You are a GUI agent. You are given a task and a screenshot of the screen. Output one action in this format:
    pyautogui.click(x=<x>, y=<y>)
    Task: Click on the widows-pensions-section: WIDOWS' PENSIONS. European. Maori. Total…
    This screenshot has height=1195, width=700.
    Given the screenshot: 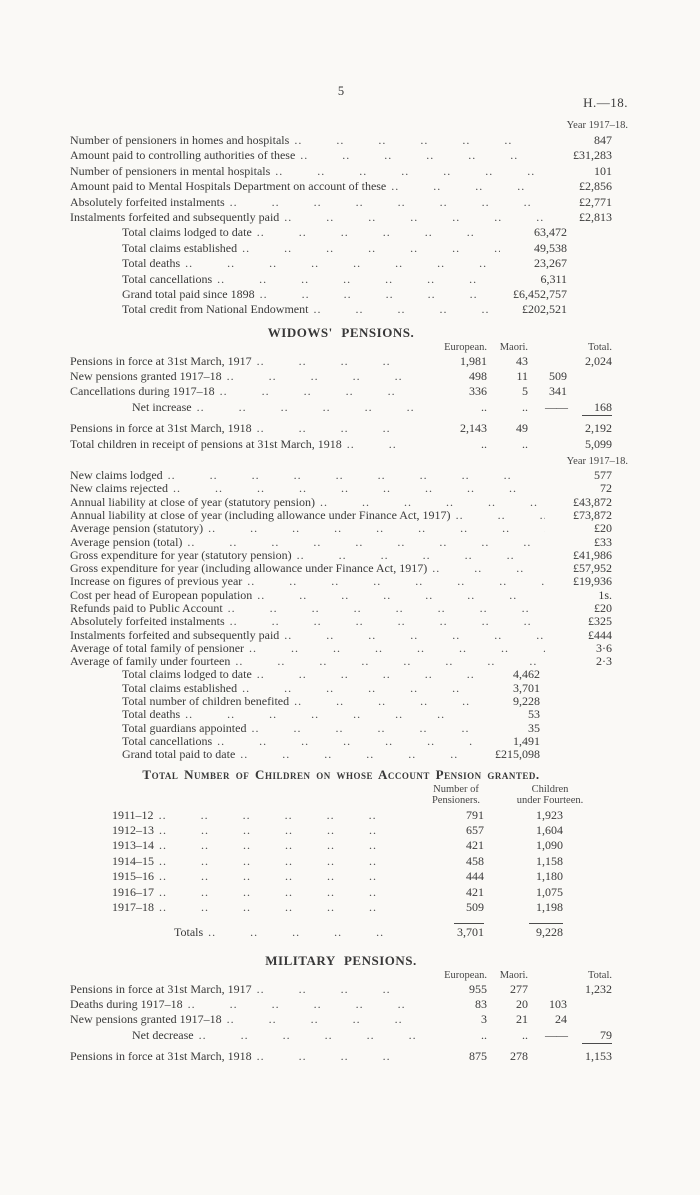 What is the action you would take?
    pyautogui.click(x=341, y=388)
    